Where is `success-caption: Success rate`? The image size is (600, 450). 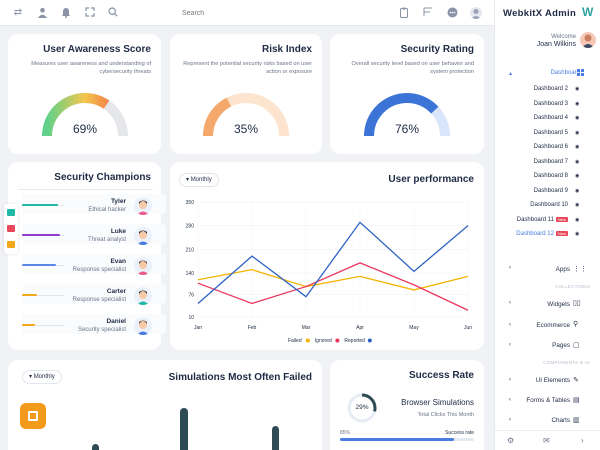
success-caption: Success rate is located at coordinates (459, 433).